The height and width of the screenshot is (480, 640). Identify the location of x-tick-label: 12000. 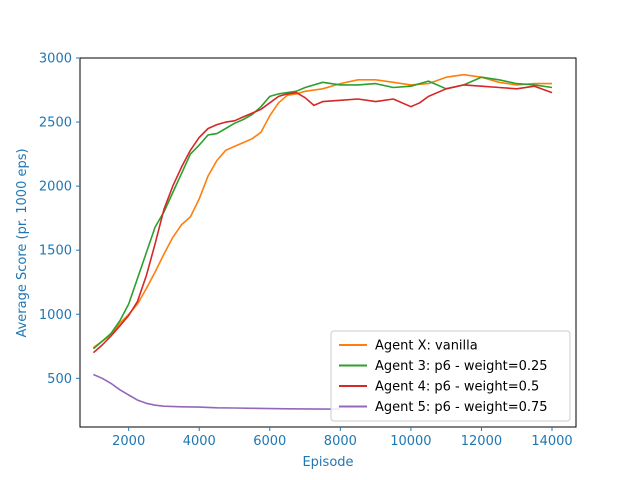
(481, 441).